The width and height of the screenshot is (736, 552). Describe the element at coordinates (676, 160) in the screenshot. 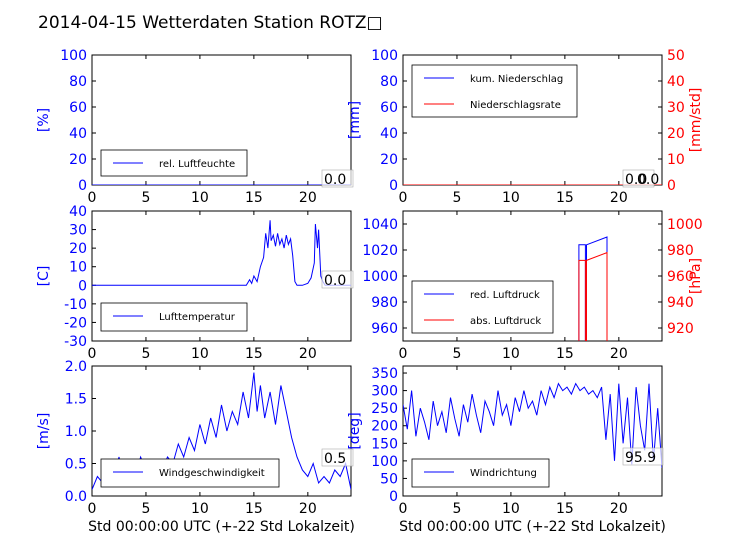

I see `y2-tick-label: 10` at that location.